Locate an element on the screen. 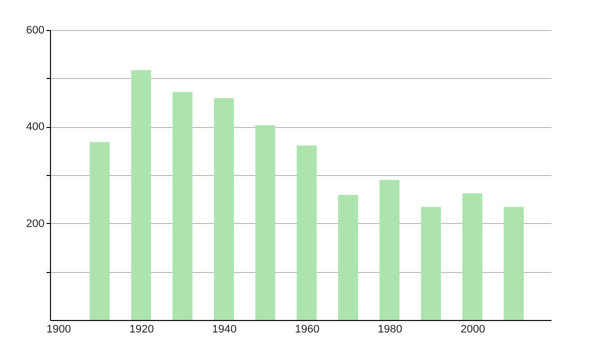  x-tick-label: 1980 is located at coordinates (390, 330).